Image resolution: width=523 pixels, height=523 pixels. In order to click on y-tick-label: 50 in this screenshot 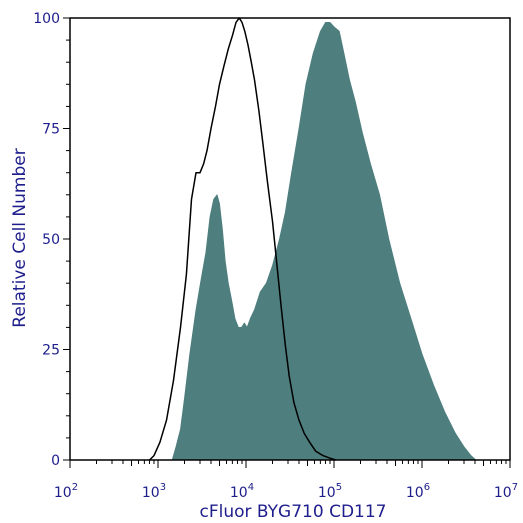, I will do `click(51, 240)`.